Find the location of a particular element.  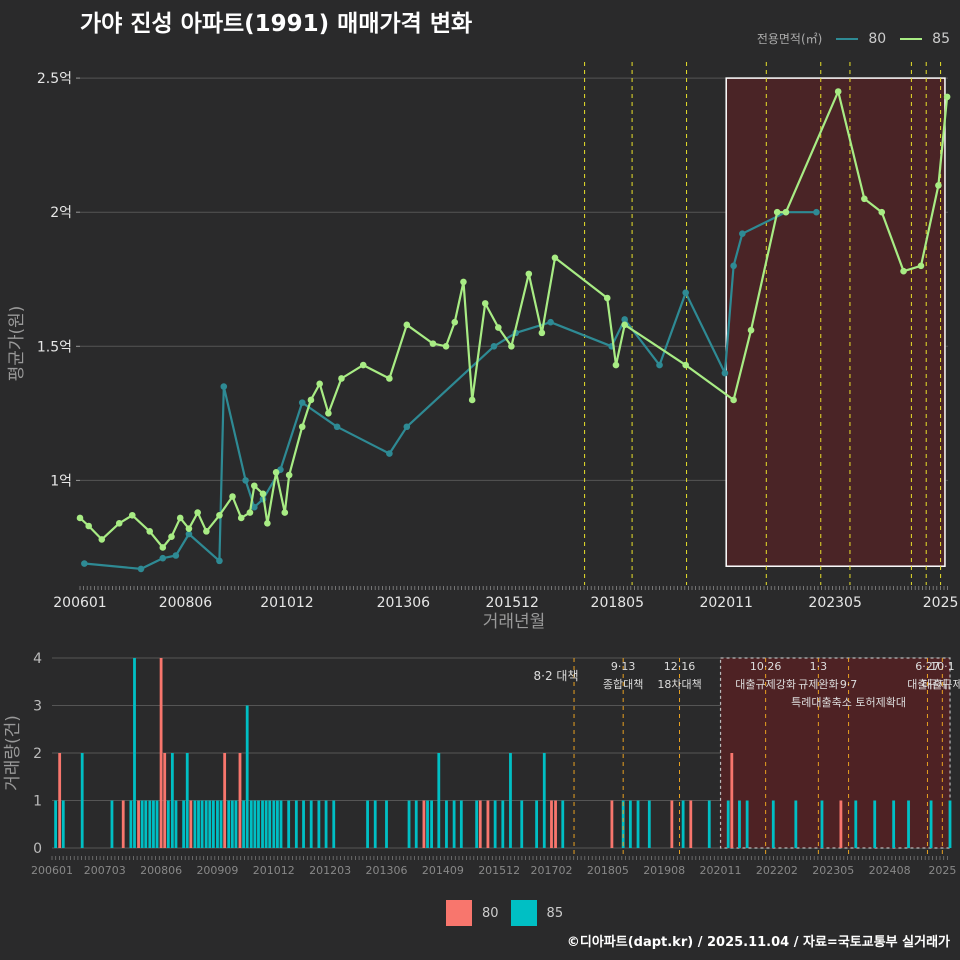

x-tick-label: 201012 is located at coordinates (286, 603).